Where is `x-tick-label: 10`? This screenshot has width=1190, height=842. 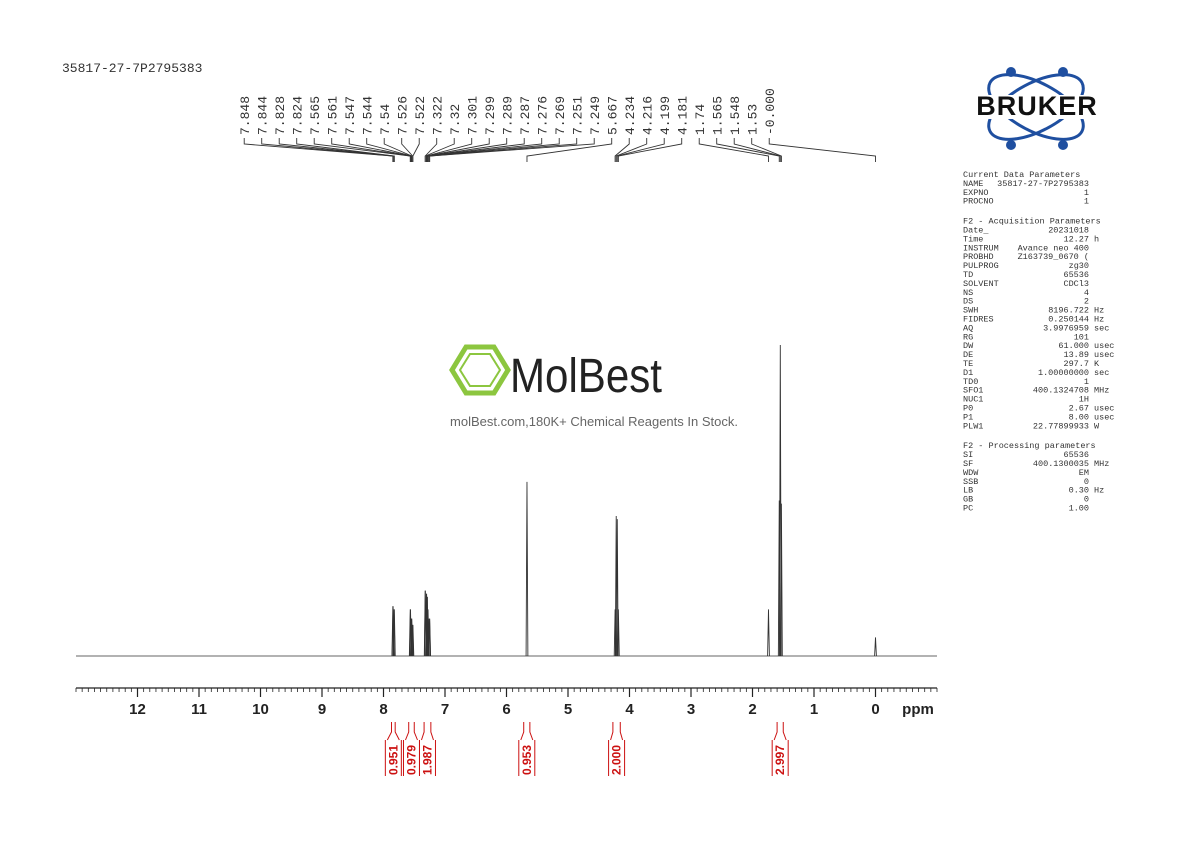
x-tick-label: 10 is located at coordinates (260, 709).